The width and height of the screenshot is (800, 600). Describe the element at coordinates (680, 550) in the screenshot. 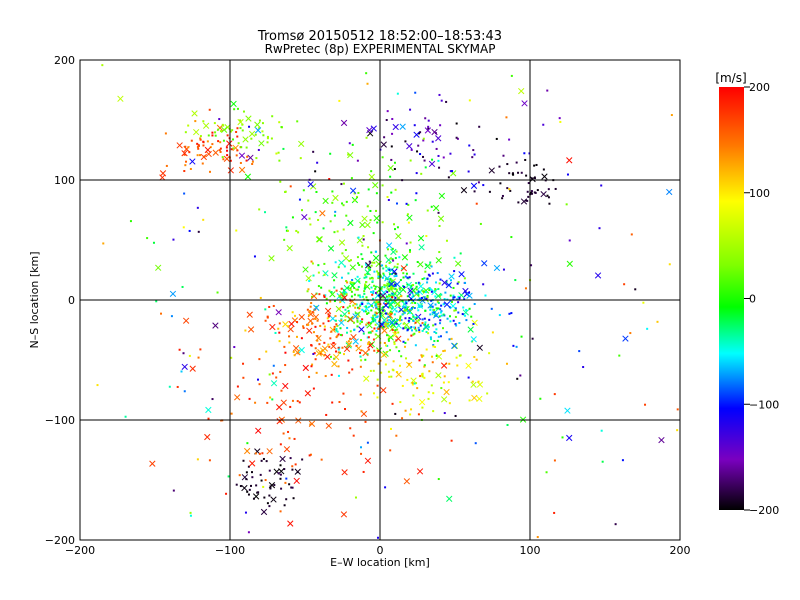

I see `x-tick-label: 200` at that location.